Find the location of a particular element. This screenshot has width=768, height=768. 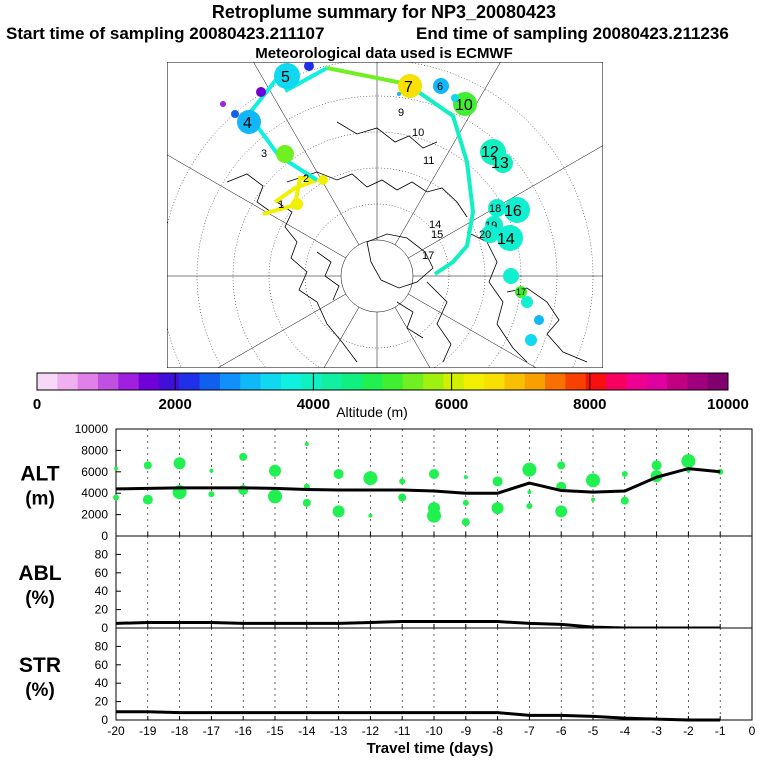

x-tick-label: -4 is located at coordinates (624, 731).